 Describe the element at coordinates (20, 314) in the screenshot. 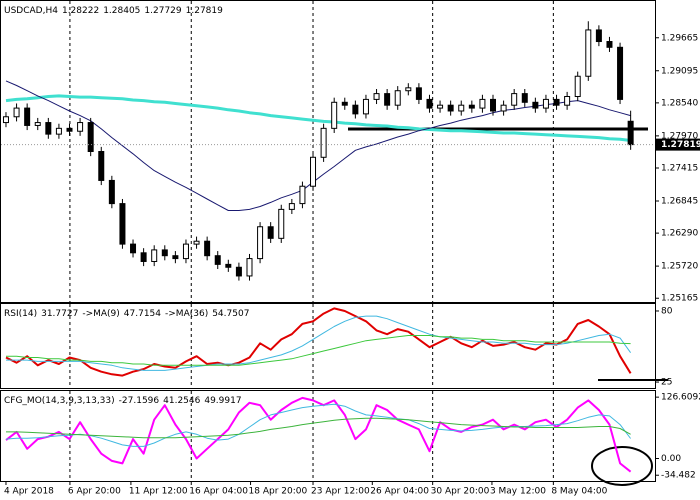

I see `header-item: RSI(14)` at that location.